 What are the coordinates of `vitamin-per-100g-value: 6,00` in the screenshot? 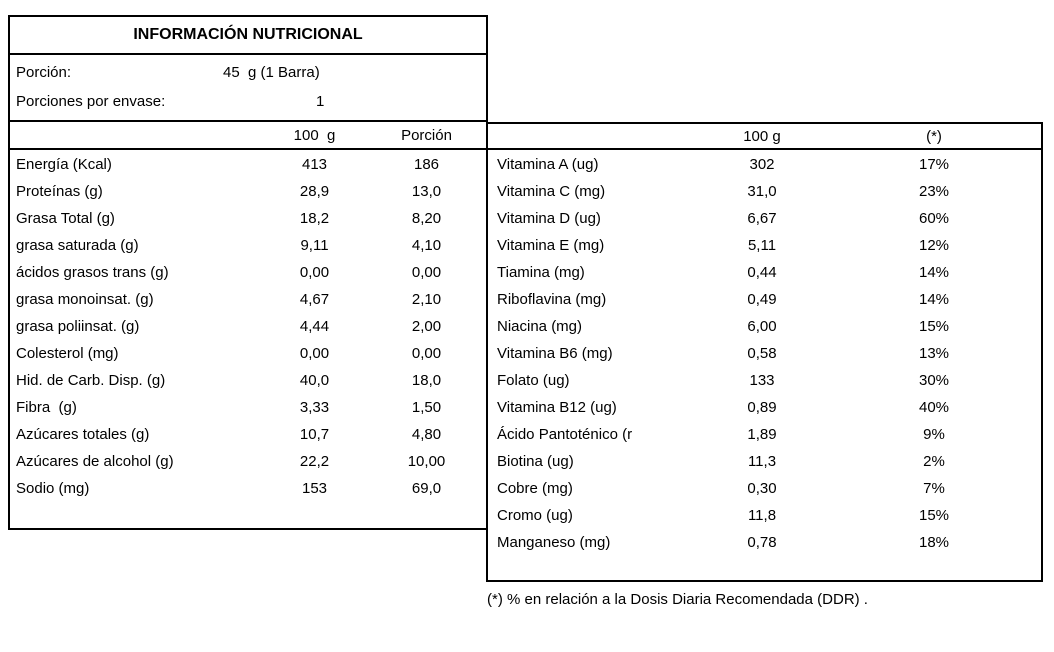 It's located at (762, 326).